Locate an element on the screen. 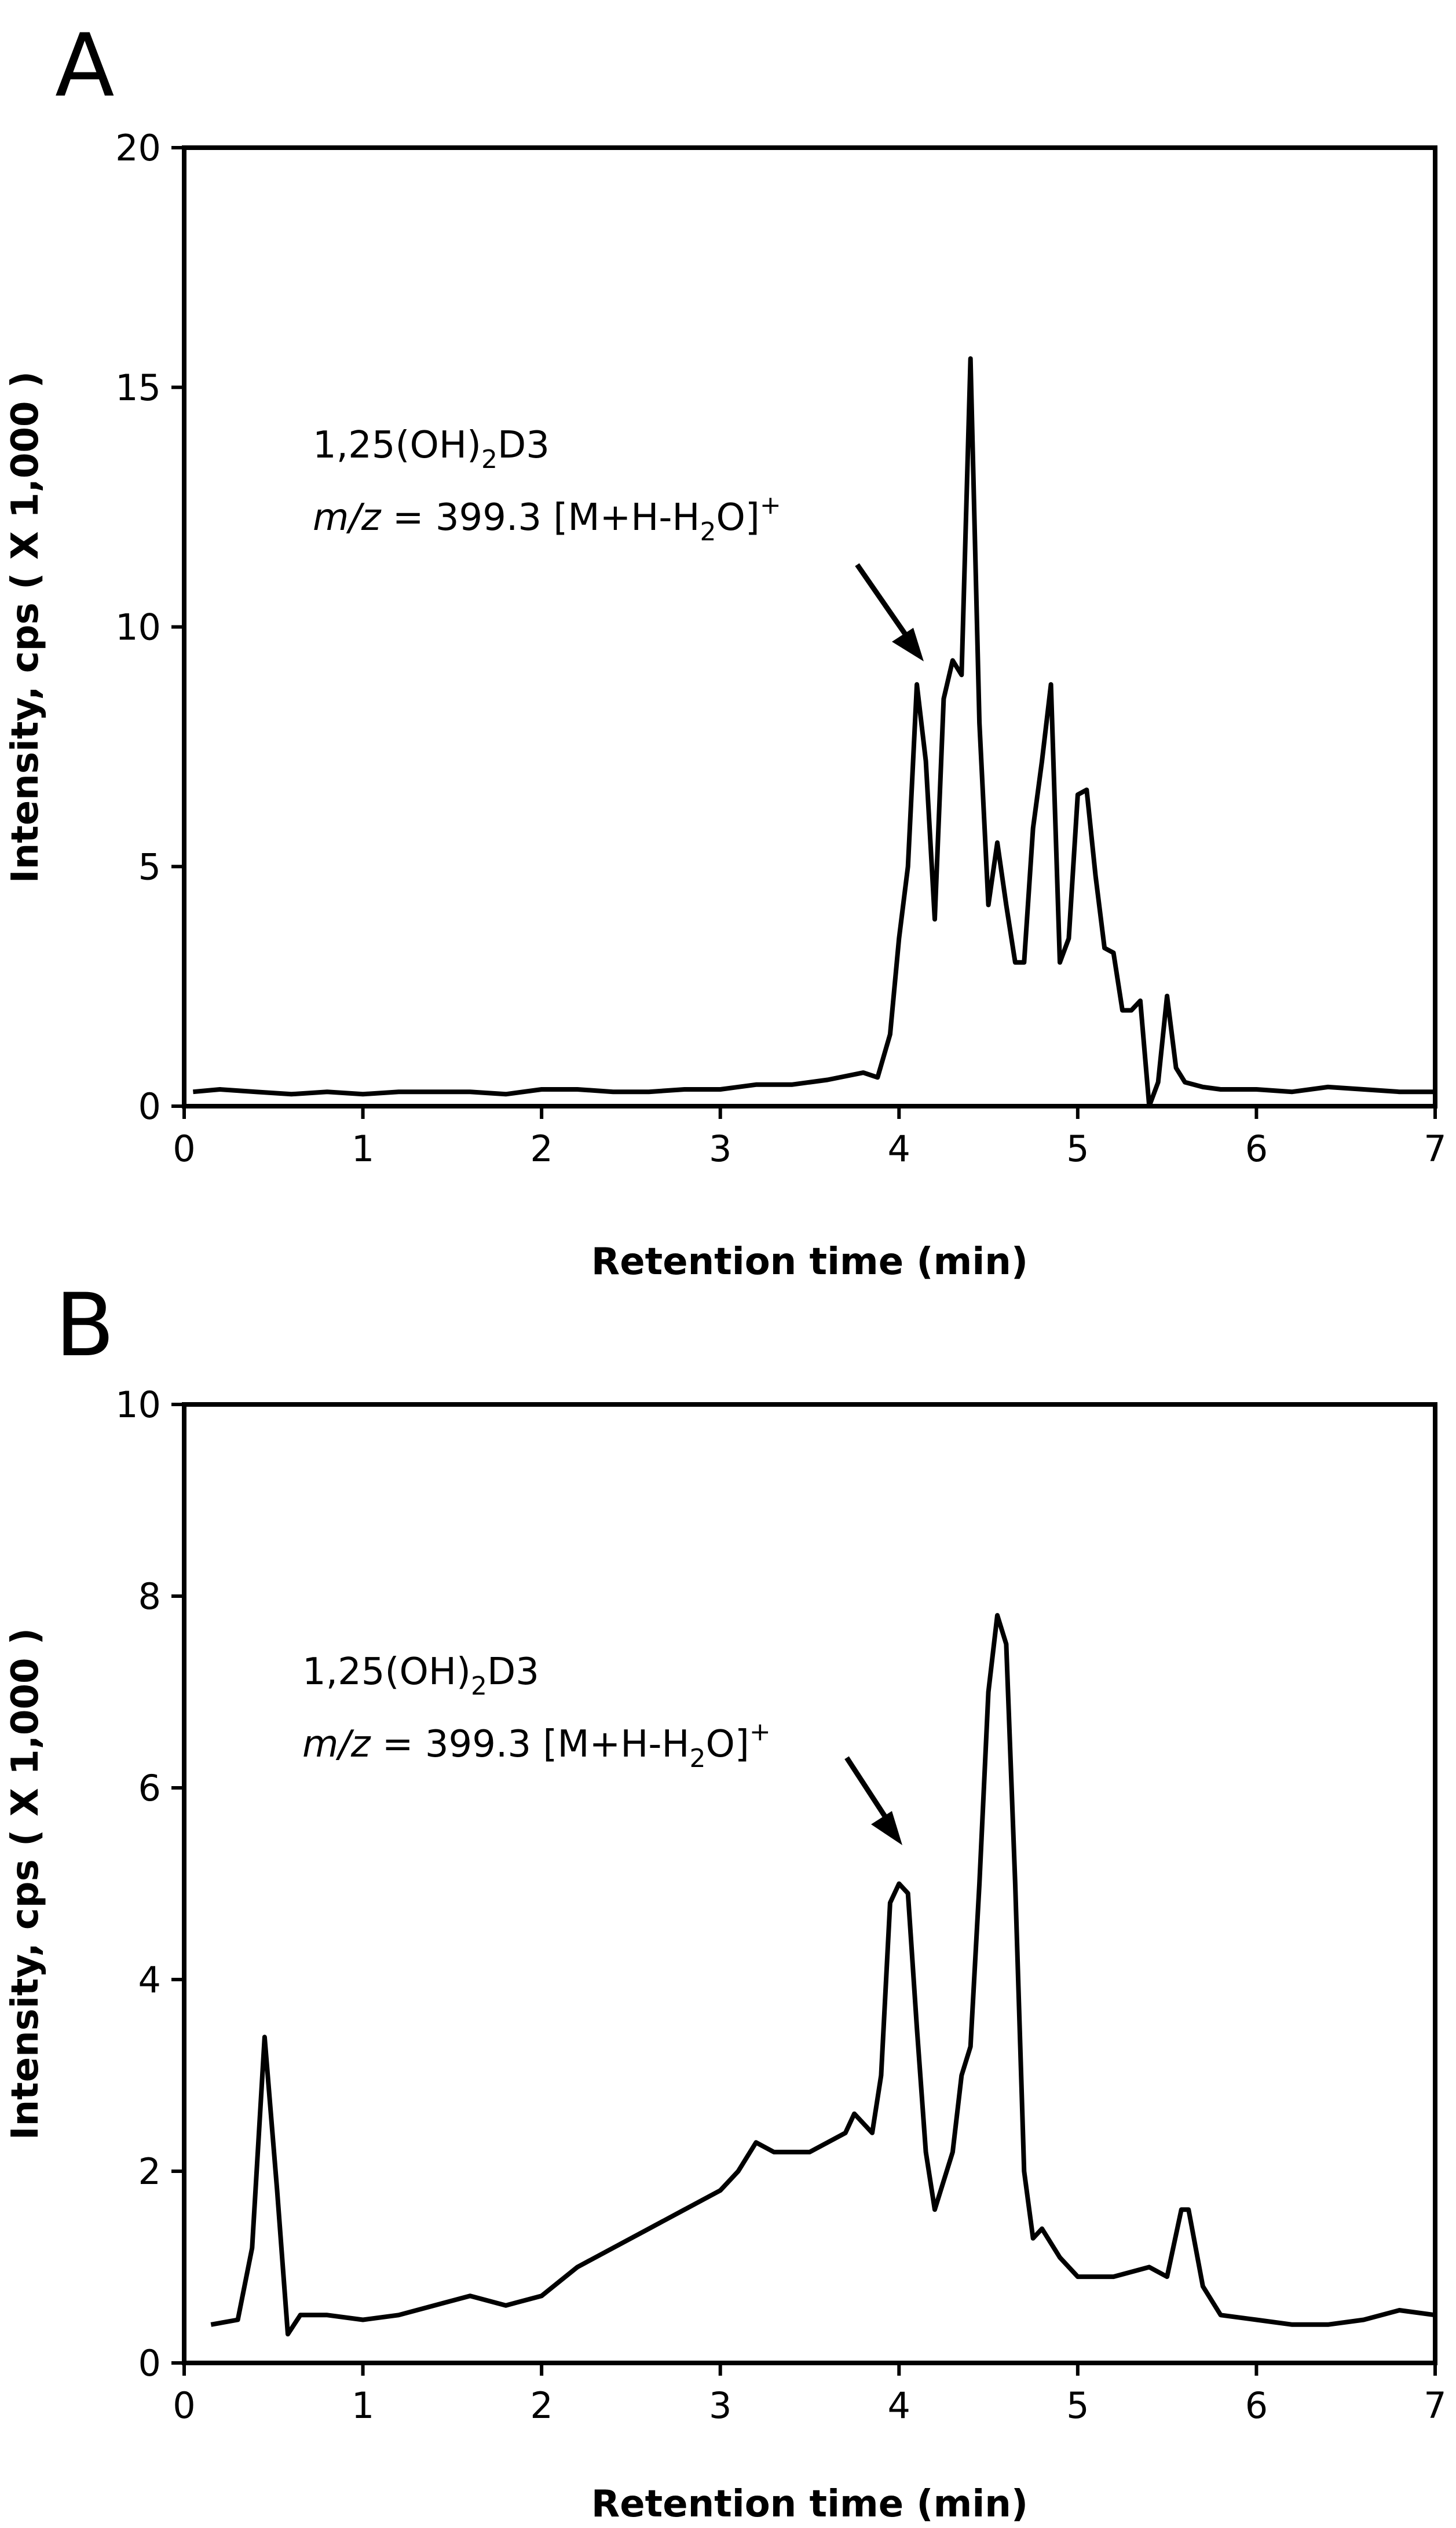 This screenshot has width=1456, height=2528. x-axis-title-b: Retention time (min) is located at coordinates (809, 2504).